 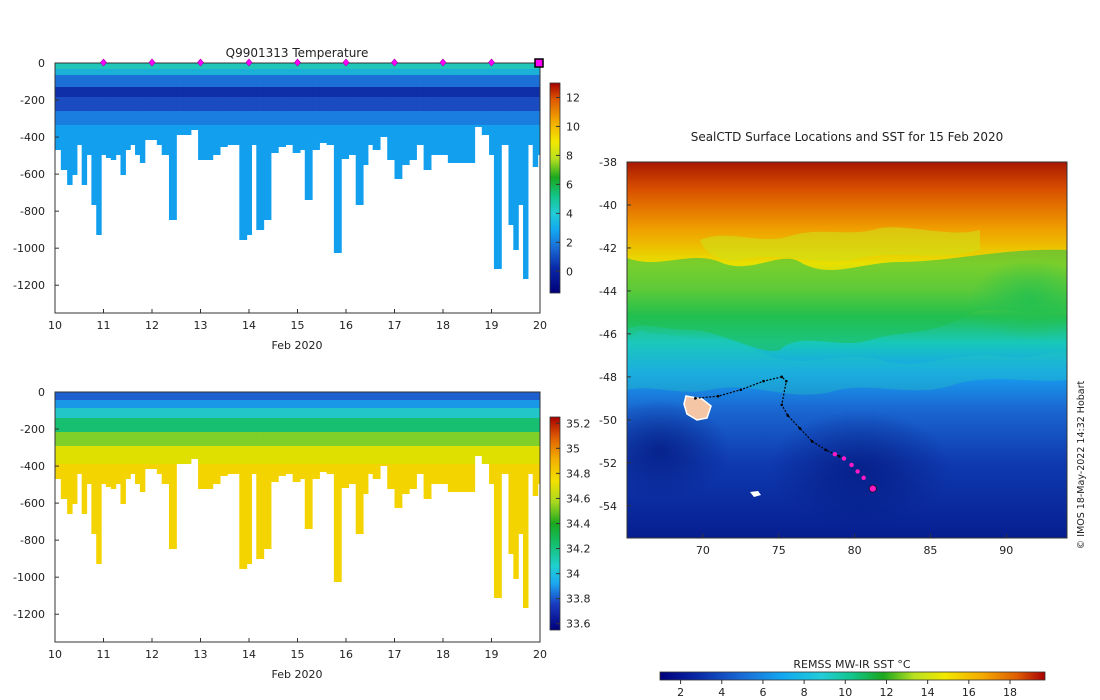 What do you see at coordinates (608, 205) in the screenshot?
I see `map-y-tick-label: -40` at bounding box center [608, 205].